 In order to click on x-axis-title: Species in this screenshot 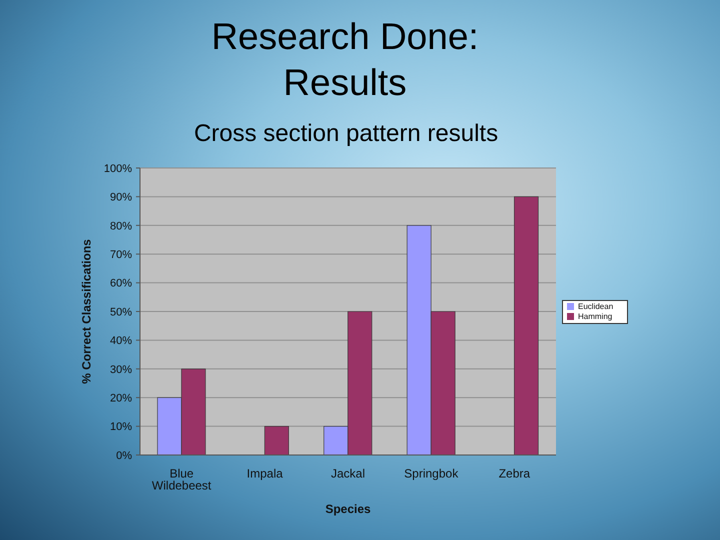, I will do `click(348, 509)`.